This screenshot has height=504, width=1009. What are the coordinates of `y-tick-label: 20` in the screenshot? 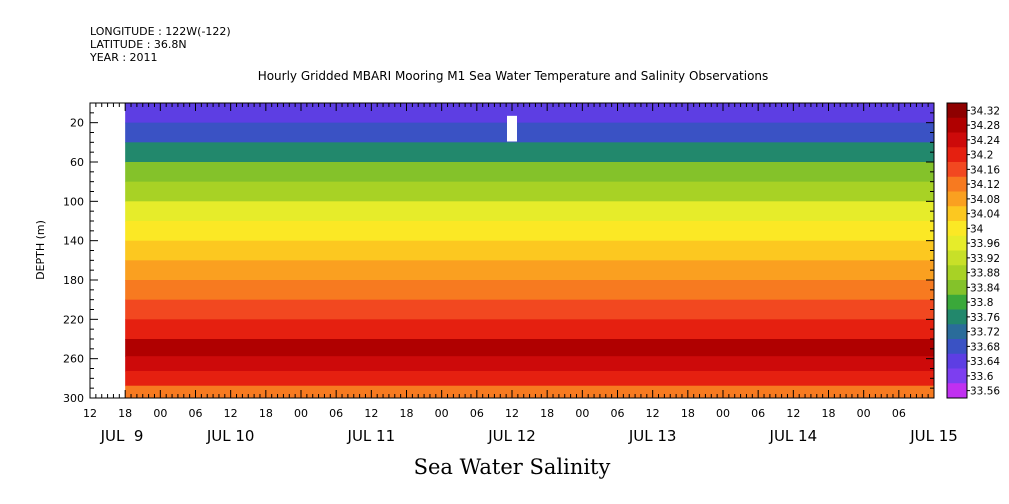 It's located at (77, 123).